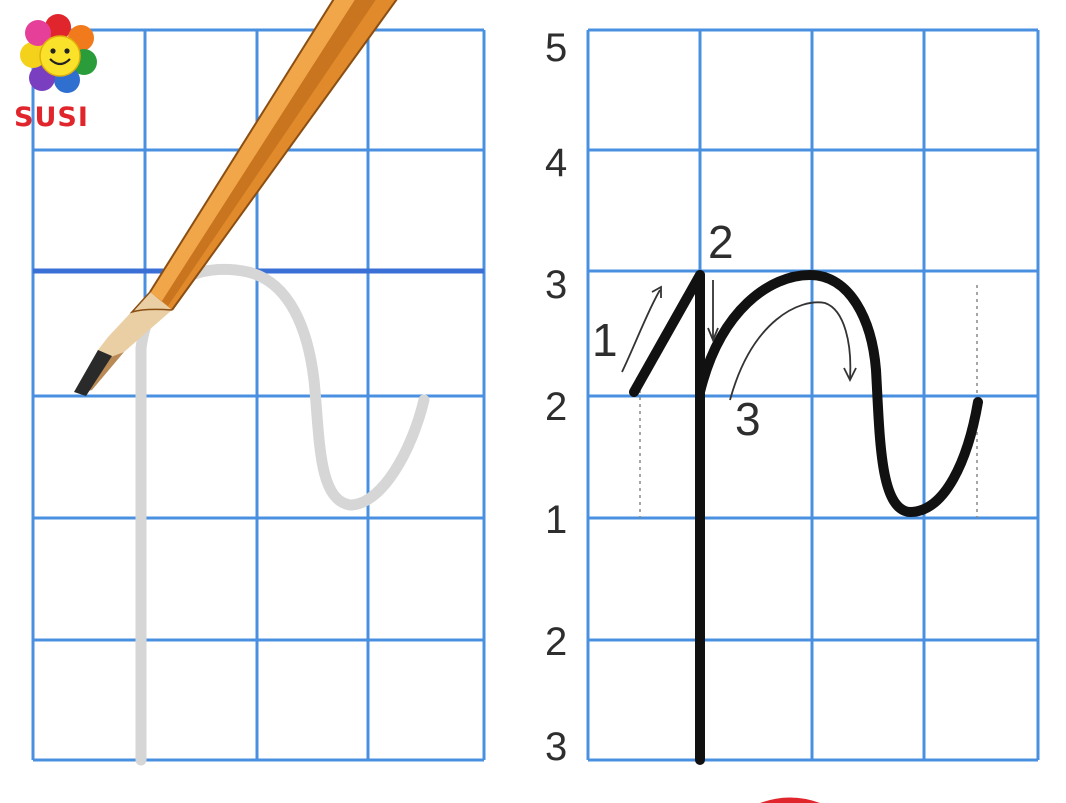 This screenshot has height=803, width=1066. Describe the element at coordinates (667, 333) in the screenshot. I see `stroke-1-path` at that location.